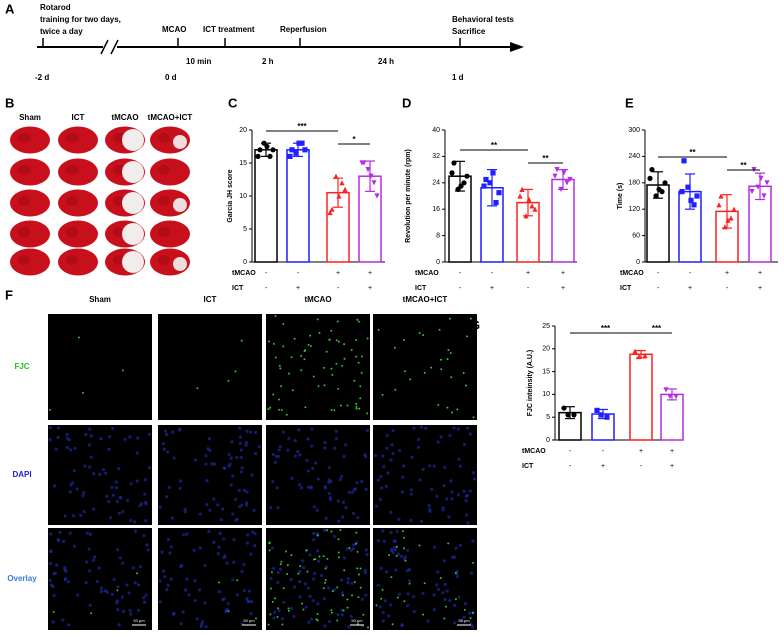 This screenshot has height=634, width=784. What do you see at coordinates (114, 47) in the screenshot?
I see `break-mark` at bounding box center [114, 47].